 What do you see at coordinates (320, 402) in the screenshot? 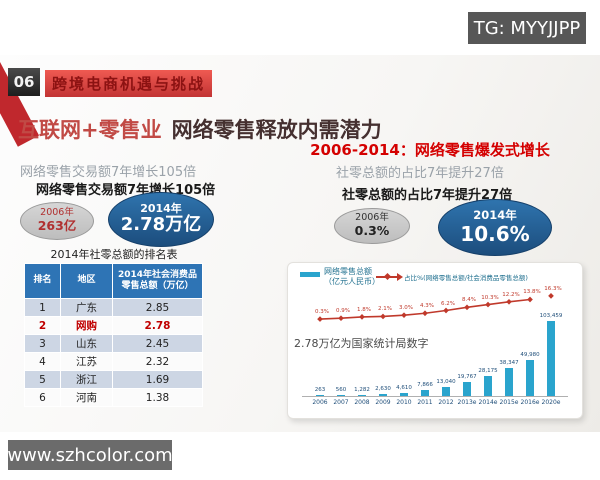
I see `x-axis-label: 2006` at bounding box center [320, 402].